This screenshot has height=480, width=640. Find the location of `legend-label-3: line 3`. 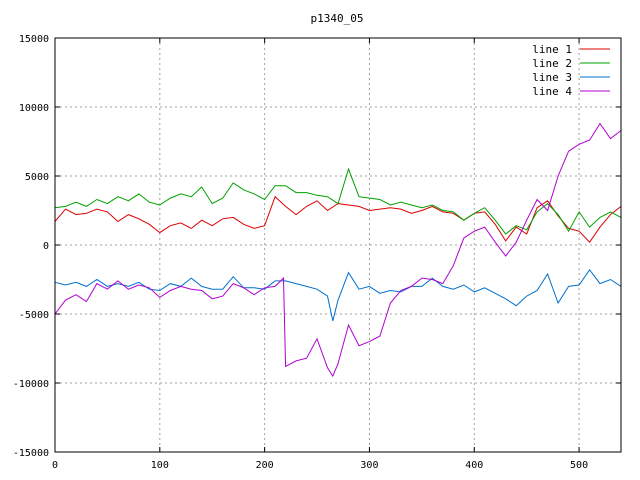

legend-label-3: line 3 is located at coordinates (552, 77).